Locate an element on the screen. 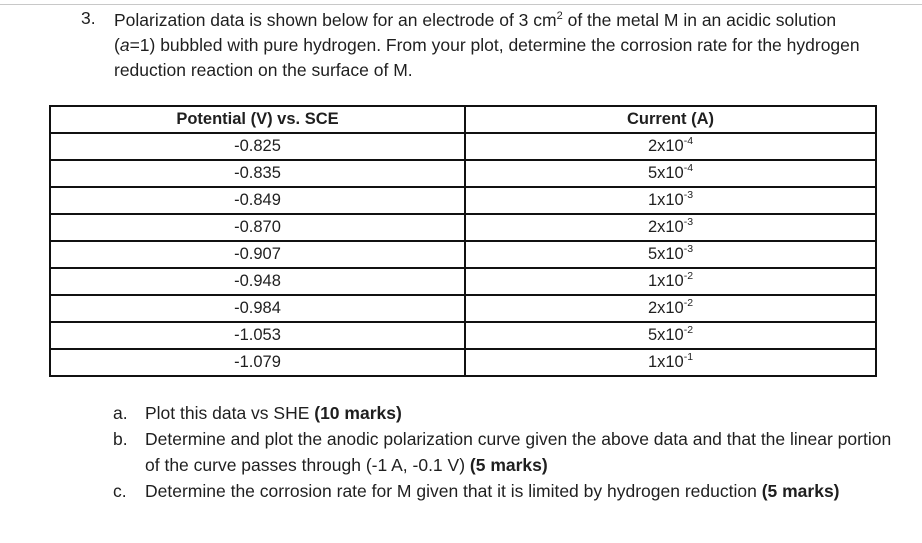  current-cell: 5x10-2 is located at coordinates (670, 335).